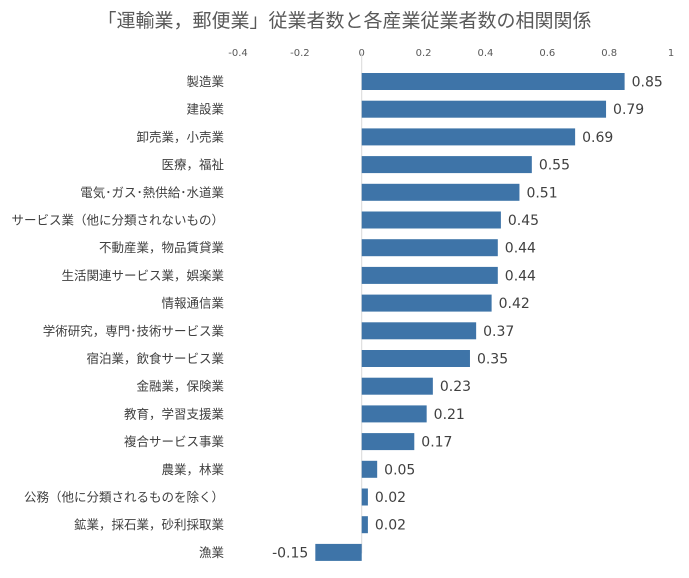 This screenshot has width=689, height=578. Describe the element at coordinates (192, 469) in the screenshot. I see `category-label: 農業，林業` at that location.